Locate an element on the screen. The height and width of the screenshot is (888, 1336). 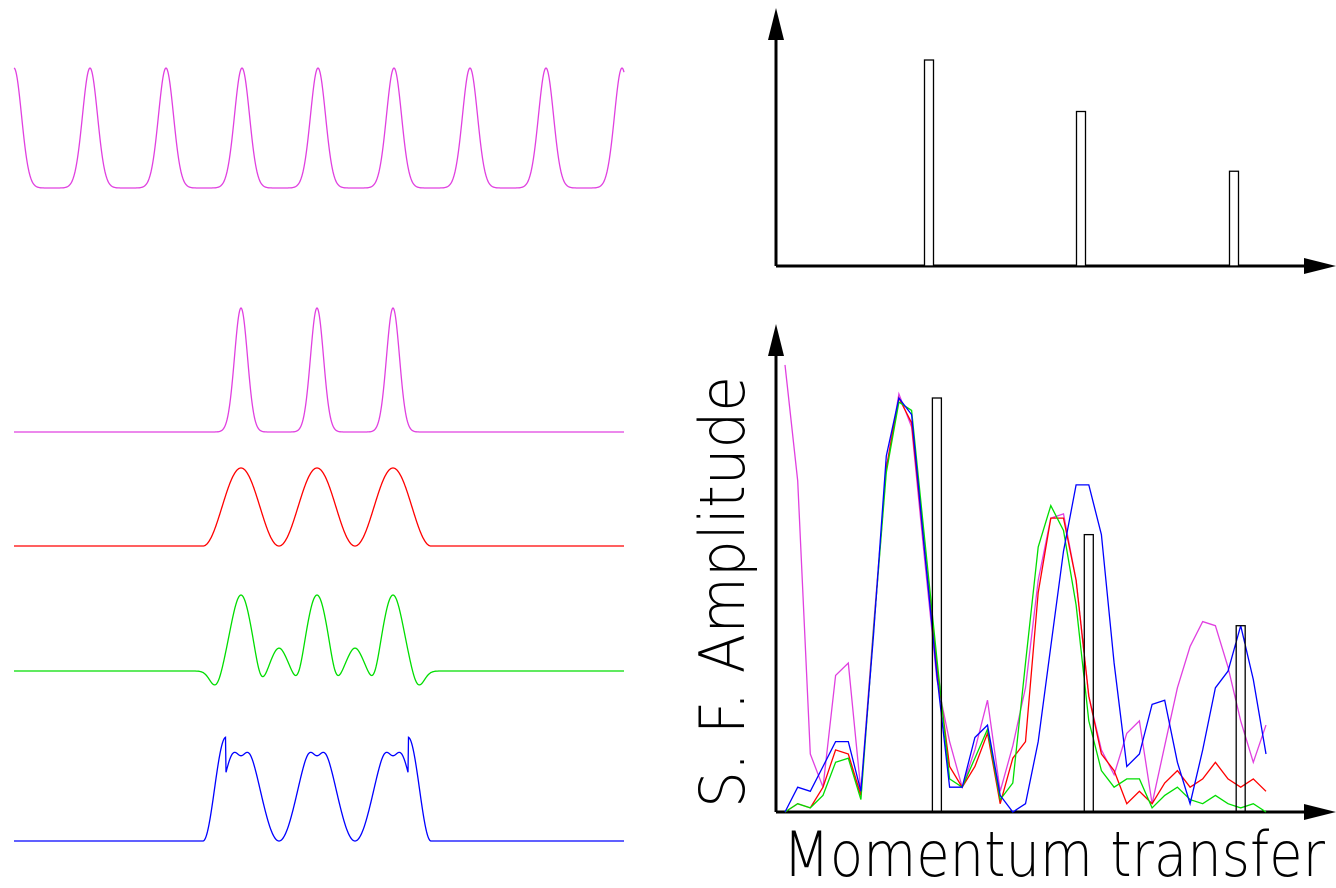
profile-three-peaks-with-side-lobes is located at coordinates (319, 640).